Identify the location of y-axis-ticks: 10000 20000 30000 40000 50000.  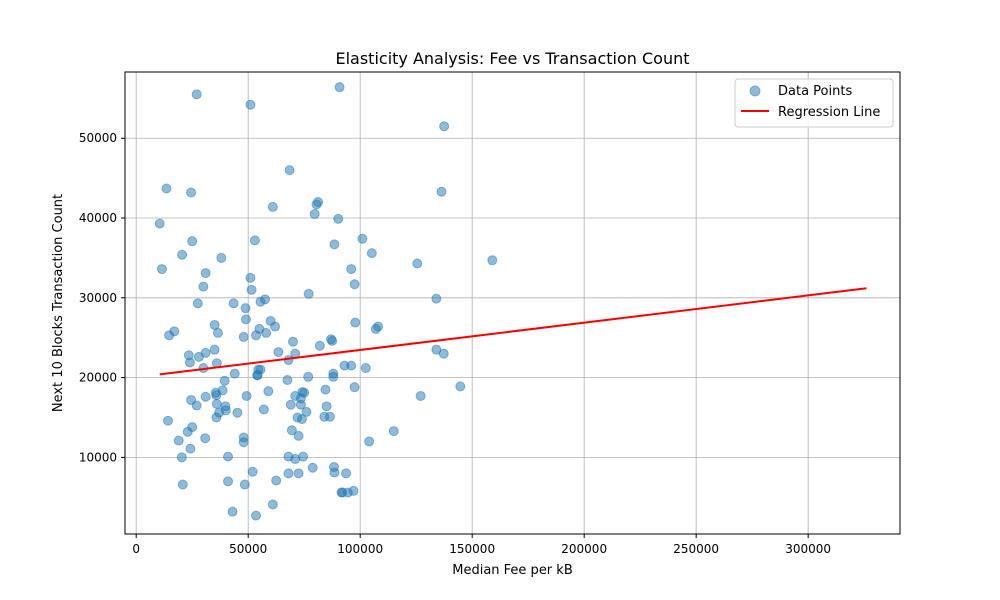
(102, 297).